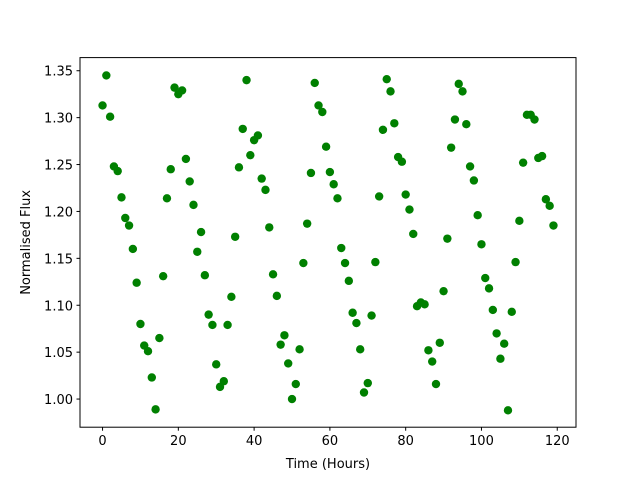  I want to click on y-tick-label: 1.10, so click(58, 306).